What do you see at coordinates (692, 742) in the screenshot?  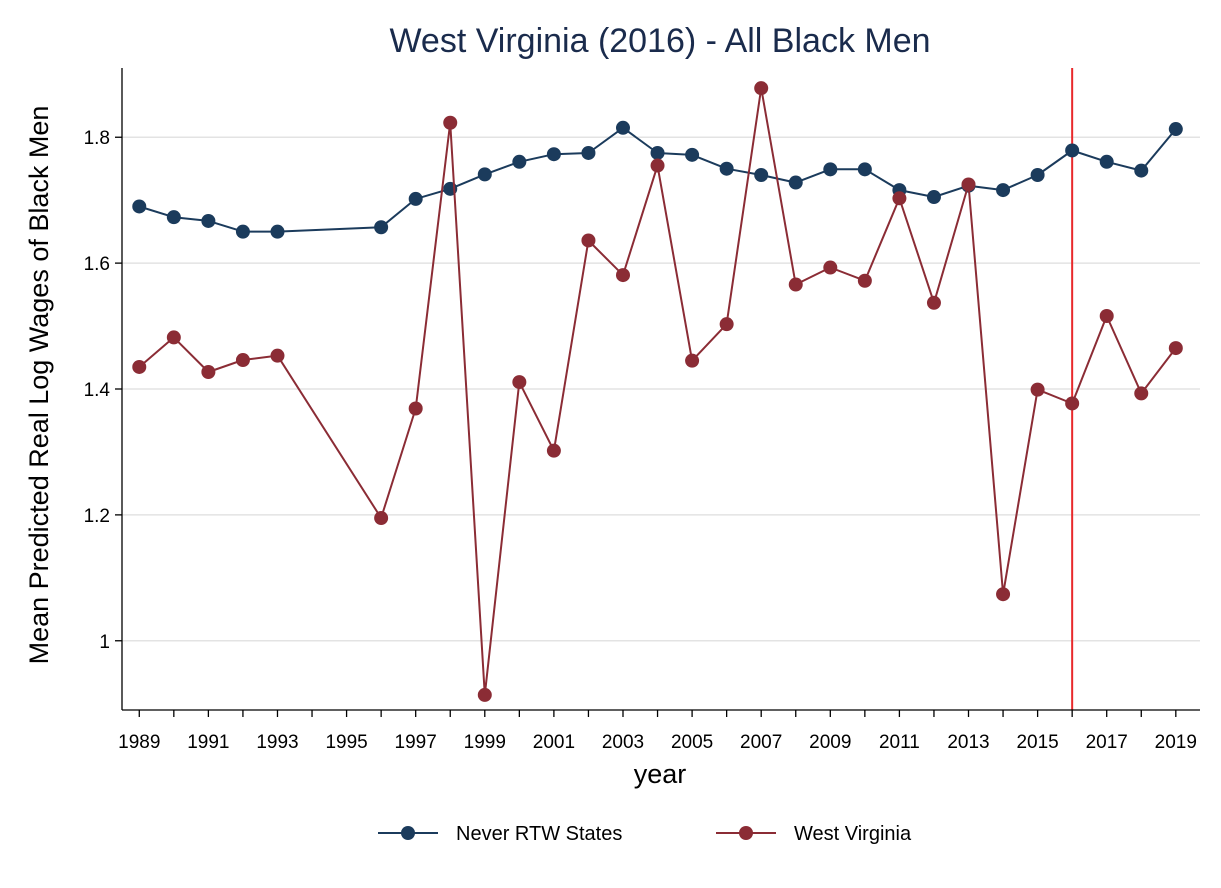 I see `x-tick-label: 2005` at bounding box center [692, 742].